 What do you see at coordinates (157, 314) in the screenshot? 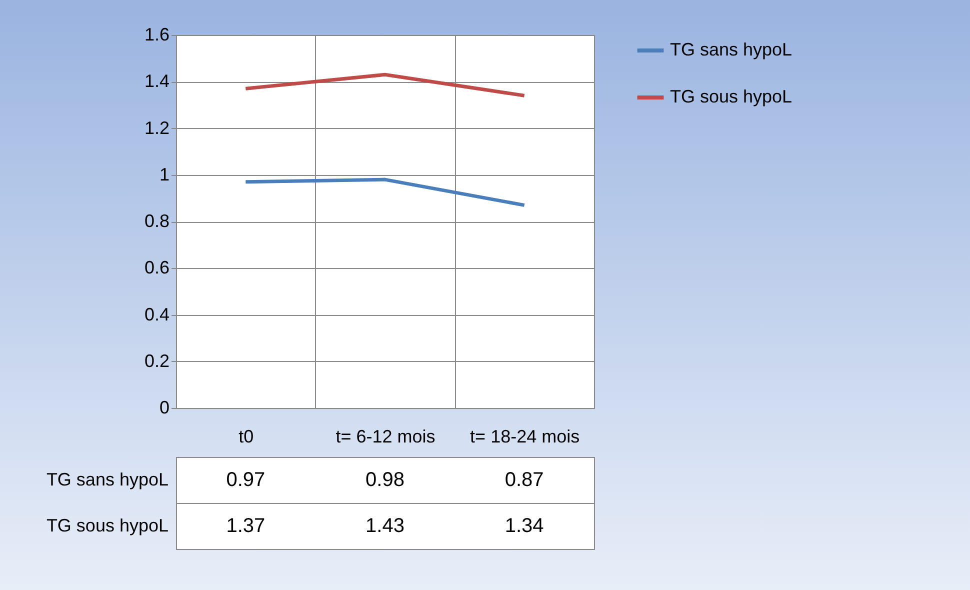
I see `y-tick-label: 0.4` at bounding box center [157, 314].